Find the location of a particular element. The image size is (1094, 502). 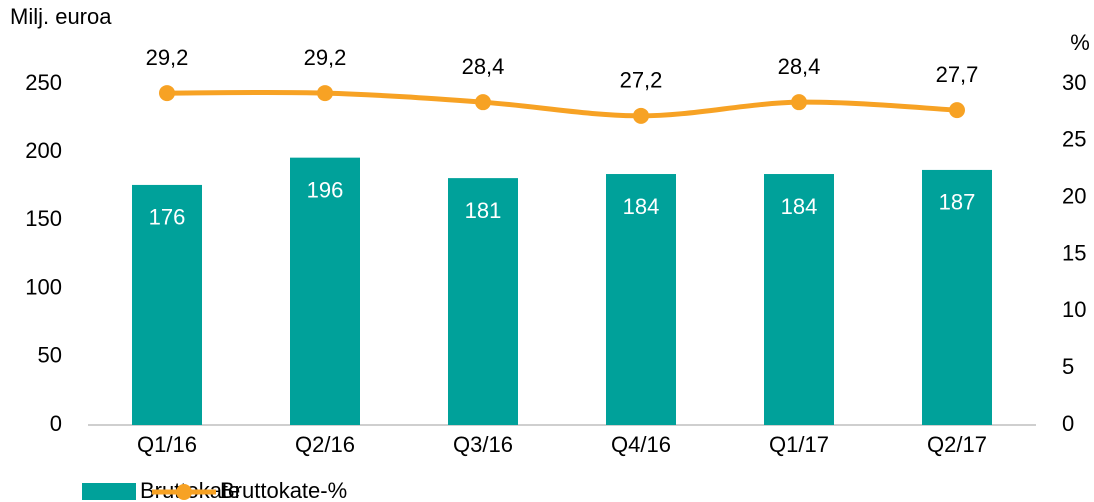

bar-value-label: 187 is located at coordinates (957, 202).